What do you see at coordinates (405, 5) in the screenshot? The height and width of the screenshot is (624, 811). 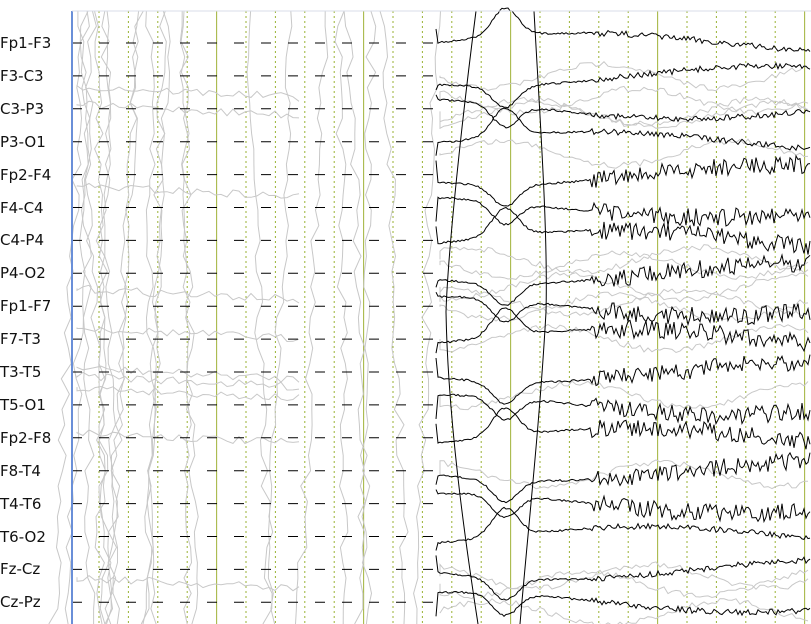 I see `top-border-bar` at bounding box center [405, 5].